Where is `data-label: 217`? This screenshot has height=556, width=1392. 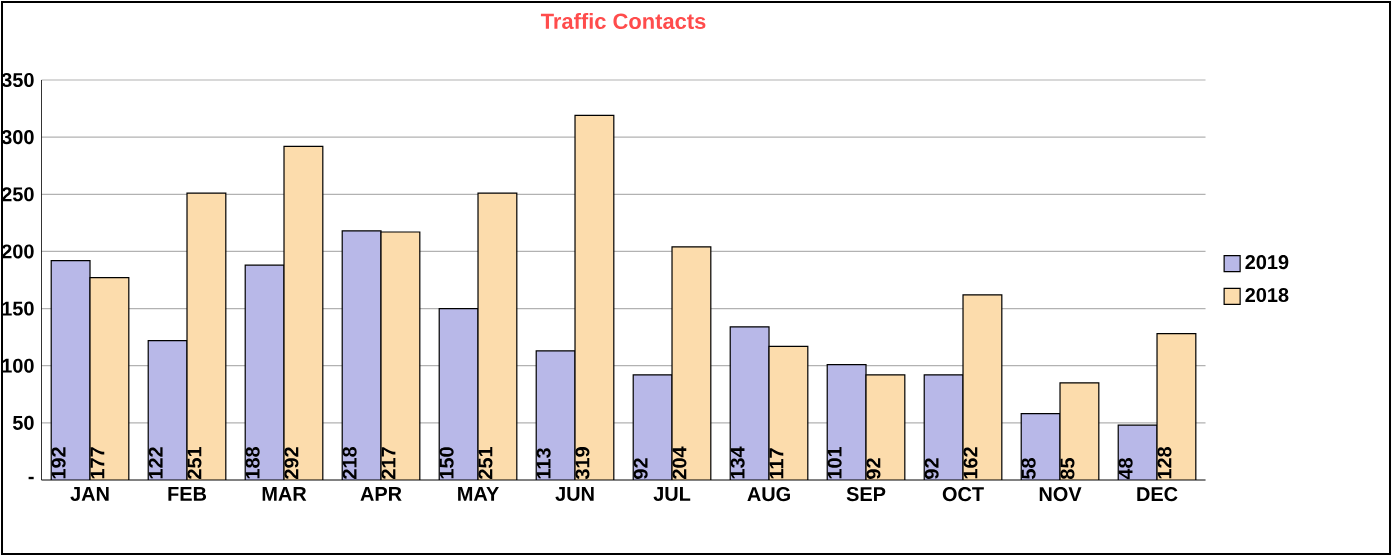
data-label: 217 is located at coordinates (388, 463).